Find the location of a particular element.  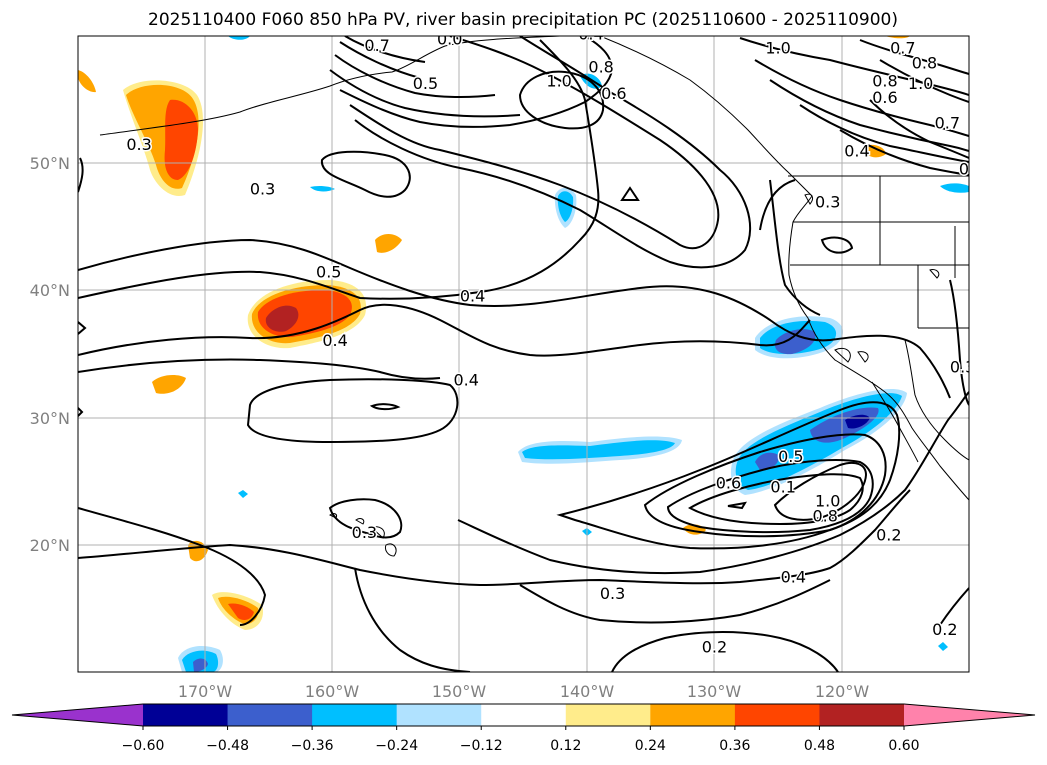

y-tick-label: 20°N is located at coordinates (50, 545).